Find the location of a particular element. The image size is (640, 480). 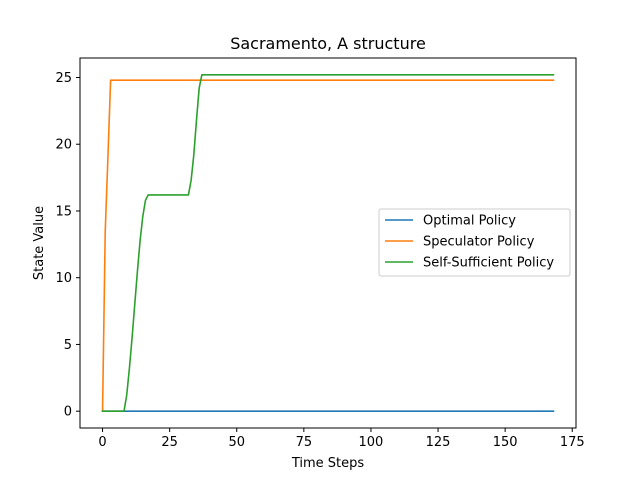

x-tick-label: 75 is located at coordinates (304, 442).